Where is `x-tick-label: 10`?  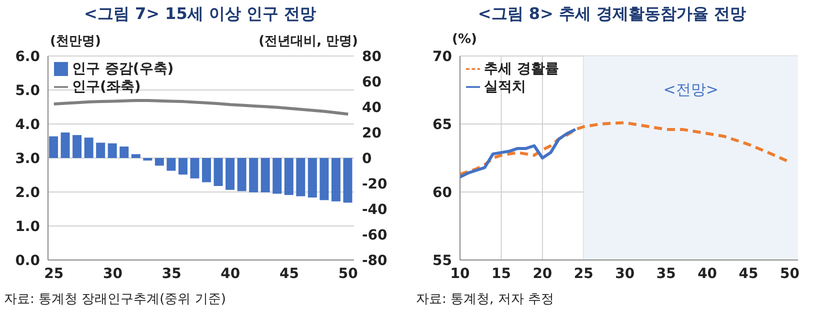 x-tick-label: 10 is located at coordinates (460, 274).